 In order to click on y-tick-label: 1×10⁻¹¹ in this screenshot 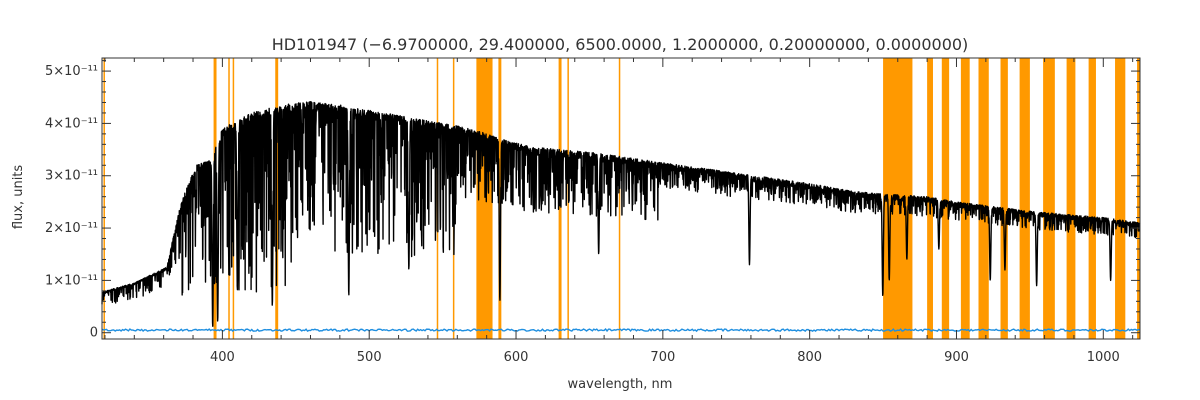, I will do `click(71, 280)`.